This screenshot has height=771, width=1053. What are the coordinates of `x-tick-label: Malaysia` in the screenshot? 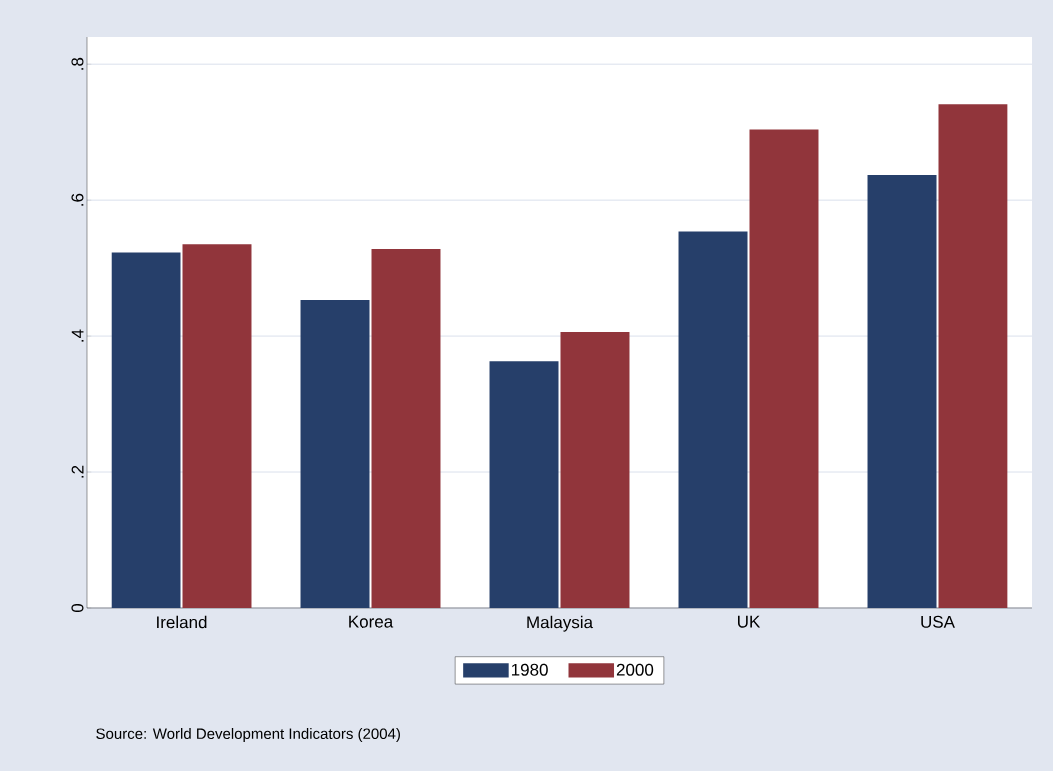 It's located at (560, 623).